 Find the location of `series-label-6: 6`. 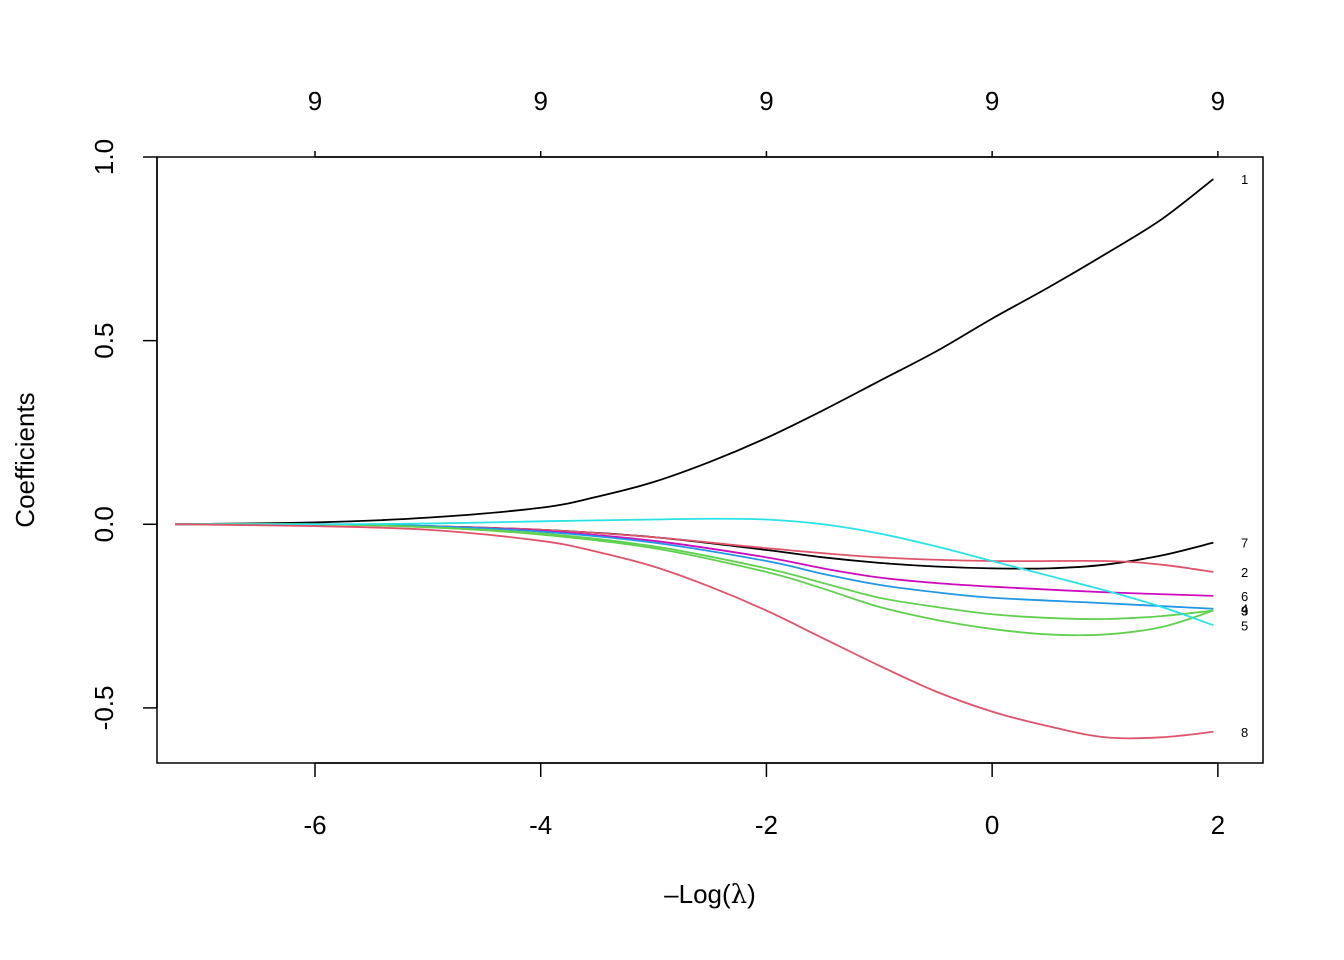

series-label-6: 6 is located at coordinates (1244, 596).